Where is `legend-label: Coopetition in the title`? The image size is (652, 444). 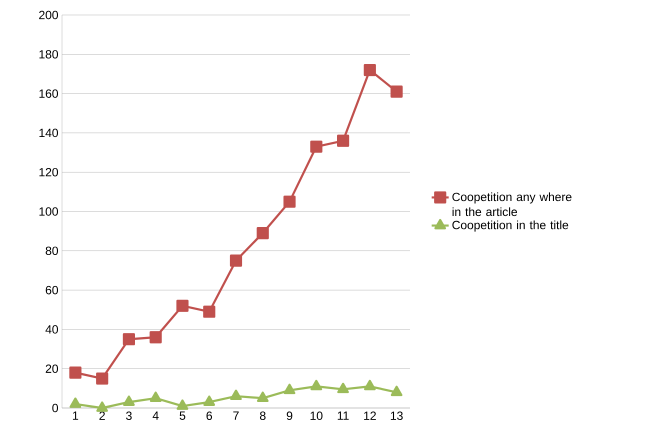
legend-label: Coopetition in the title is located at coordinates (510, 226).